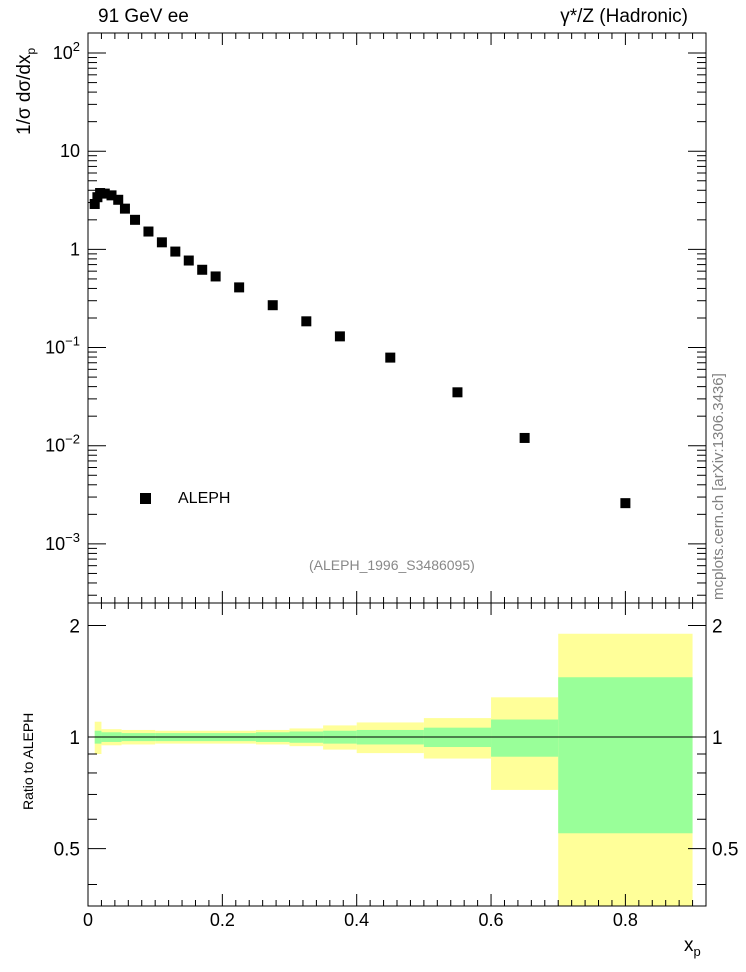 The height and width of the screenshot is (972, 746). What do you see at coordinates (625, 920) in the screenshot?
I see `x-tick-label: 0.8` at bounding box center [625, 920].